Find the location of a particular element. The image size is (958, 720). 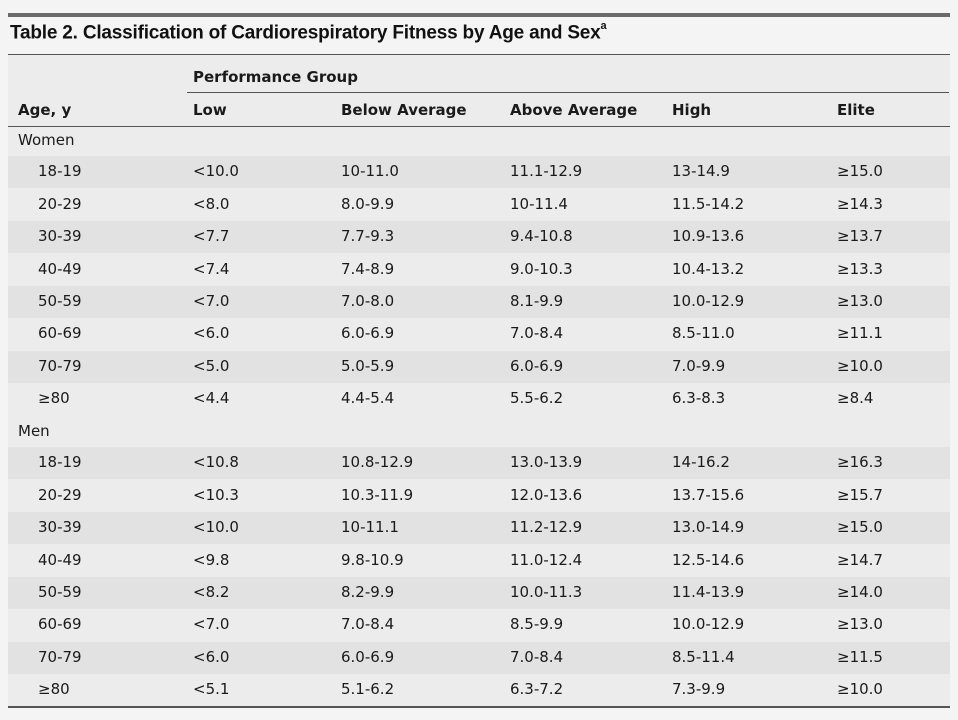

cell-high: 11.4-13.9 is located at coordinates (708, 592).